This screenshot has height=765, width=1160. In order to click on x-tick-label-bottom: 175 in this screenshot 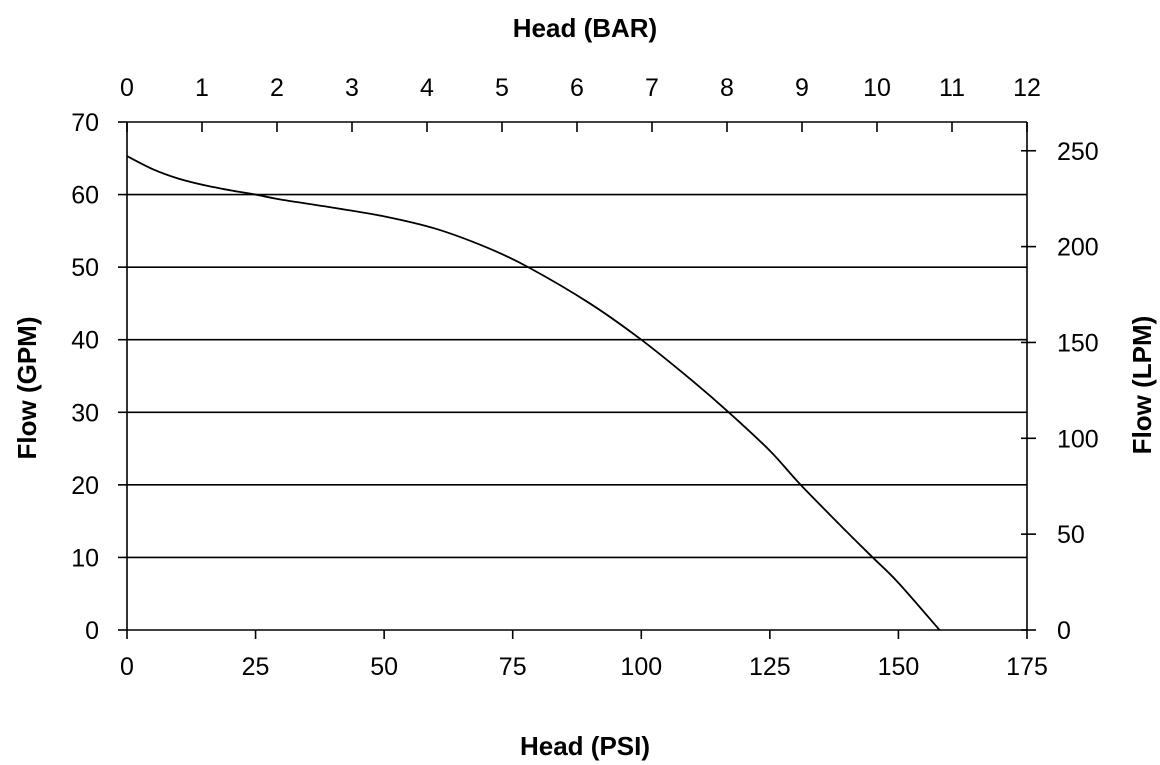, I will do `click(1027, 667)`.